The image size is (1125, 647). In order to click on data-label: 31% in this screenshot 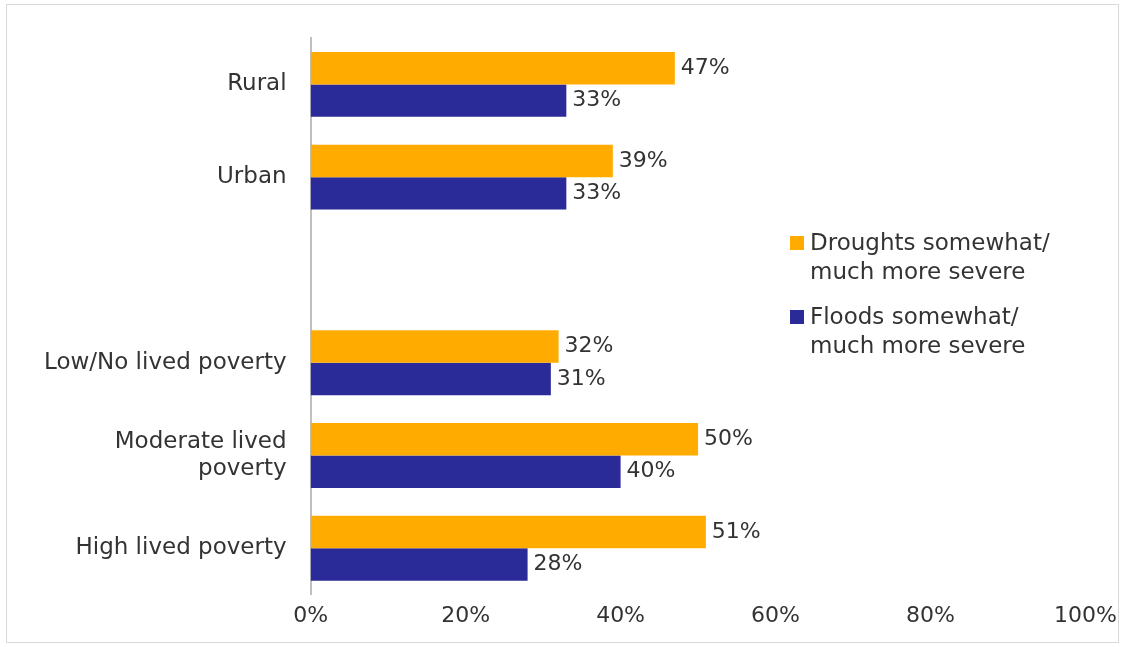, I will do `click(581, 377)`.